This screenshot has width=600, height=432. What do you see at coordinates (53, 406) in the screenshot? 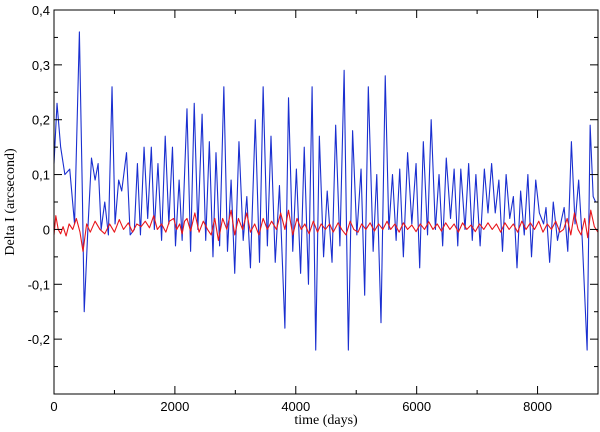
I see `x-tick-label: 0` at bounding box center [53, 406].